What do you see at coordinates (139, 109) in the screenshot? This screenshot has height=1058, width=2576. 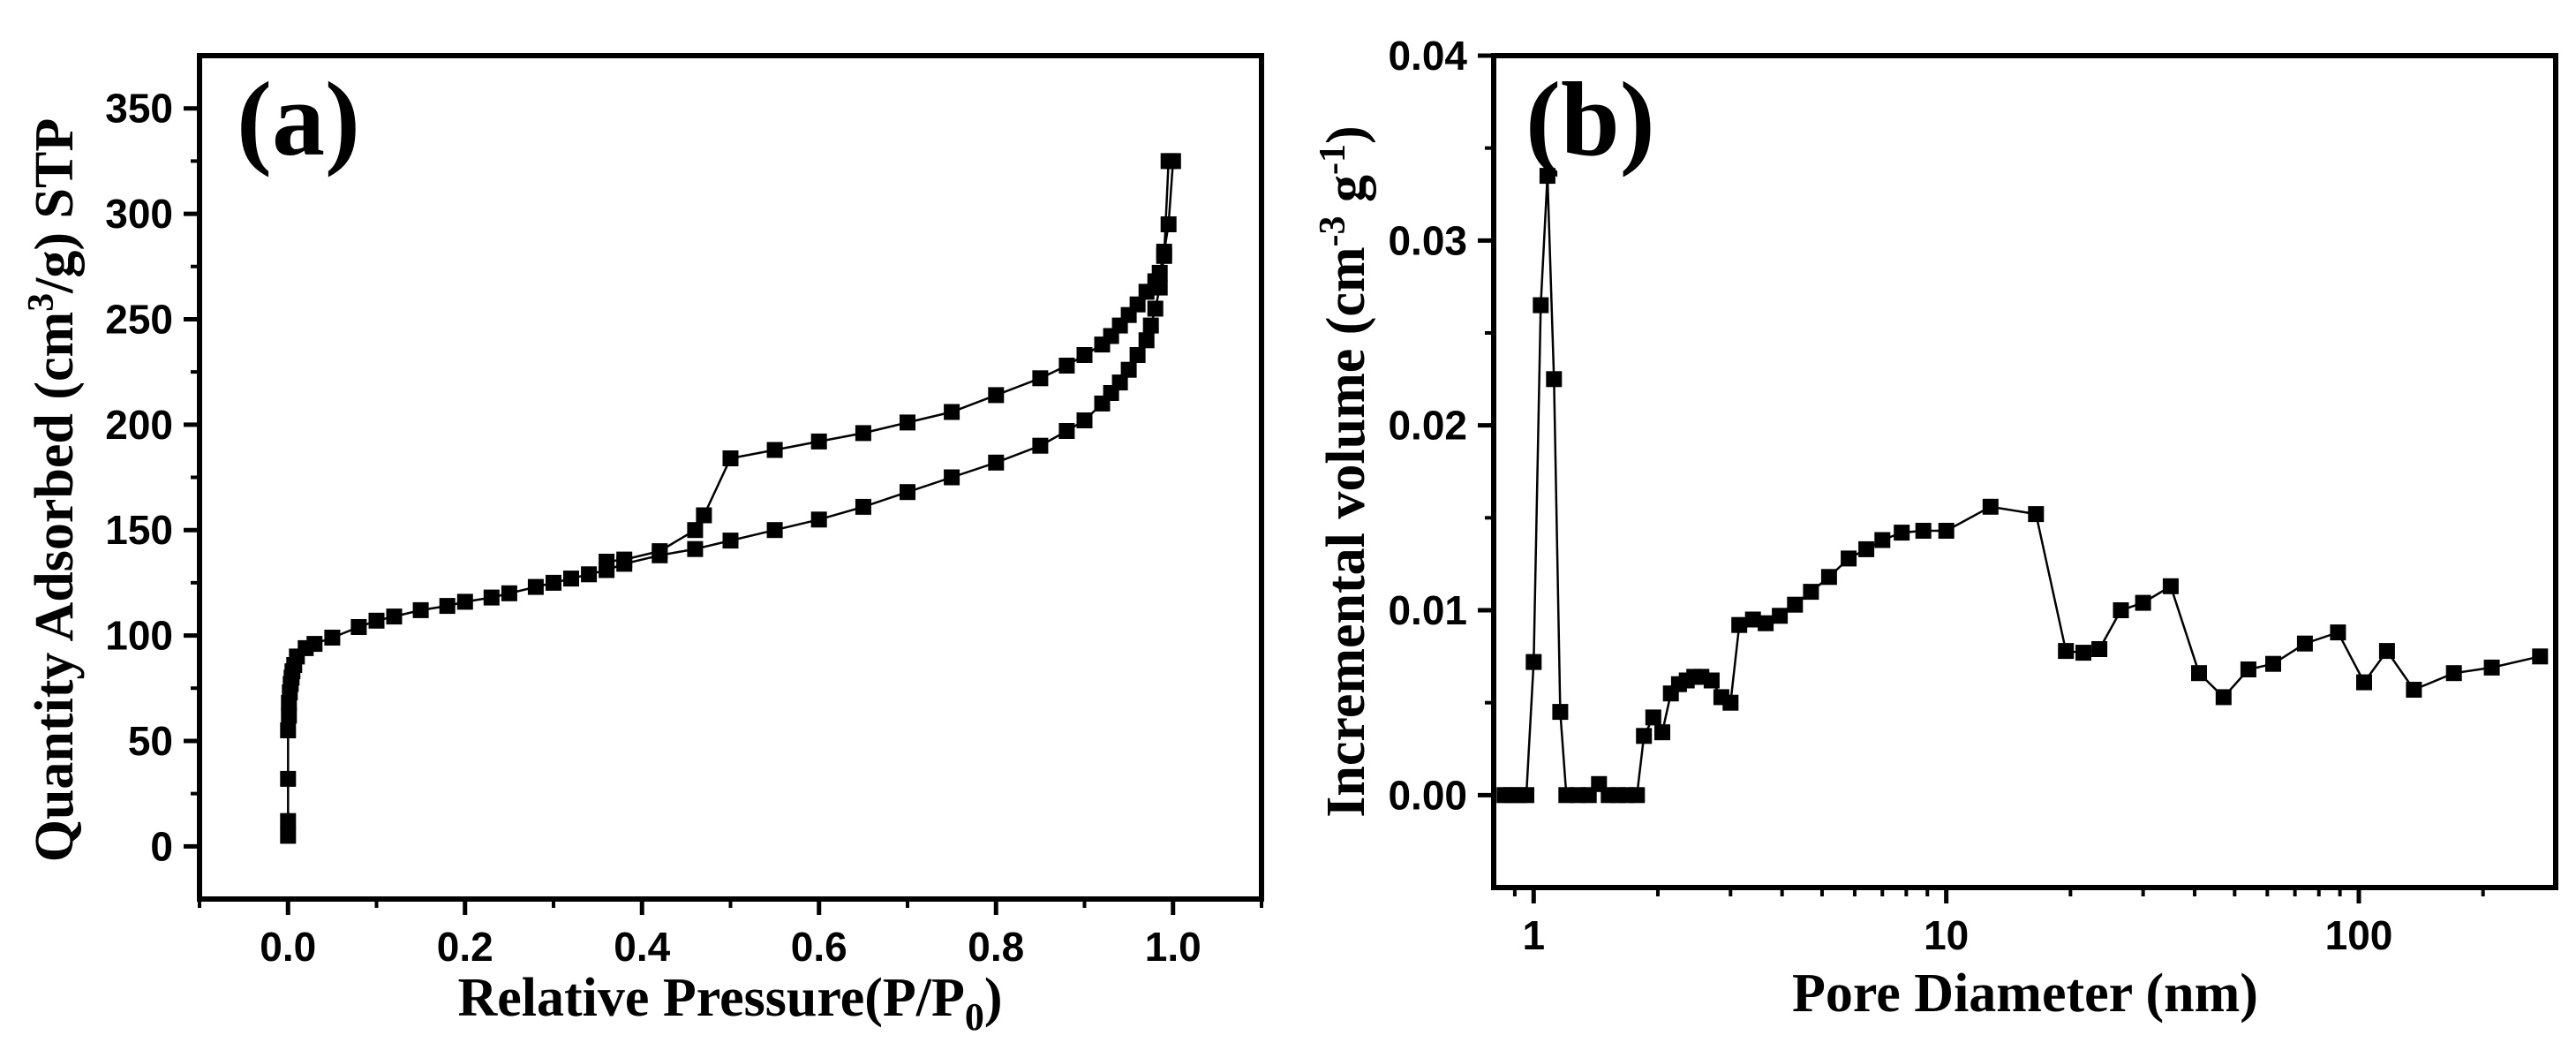 I see `y-tick-label-a: 350` at bounding box center [139, 109].